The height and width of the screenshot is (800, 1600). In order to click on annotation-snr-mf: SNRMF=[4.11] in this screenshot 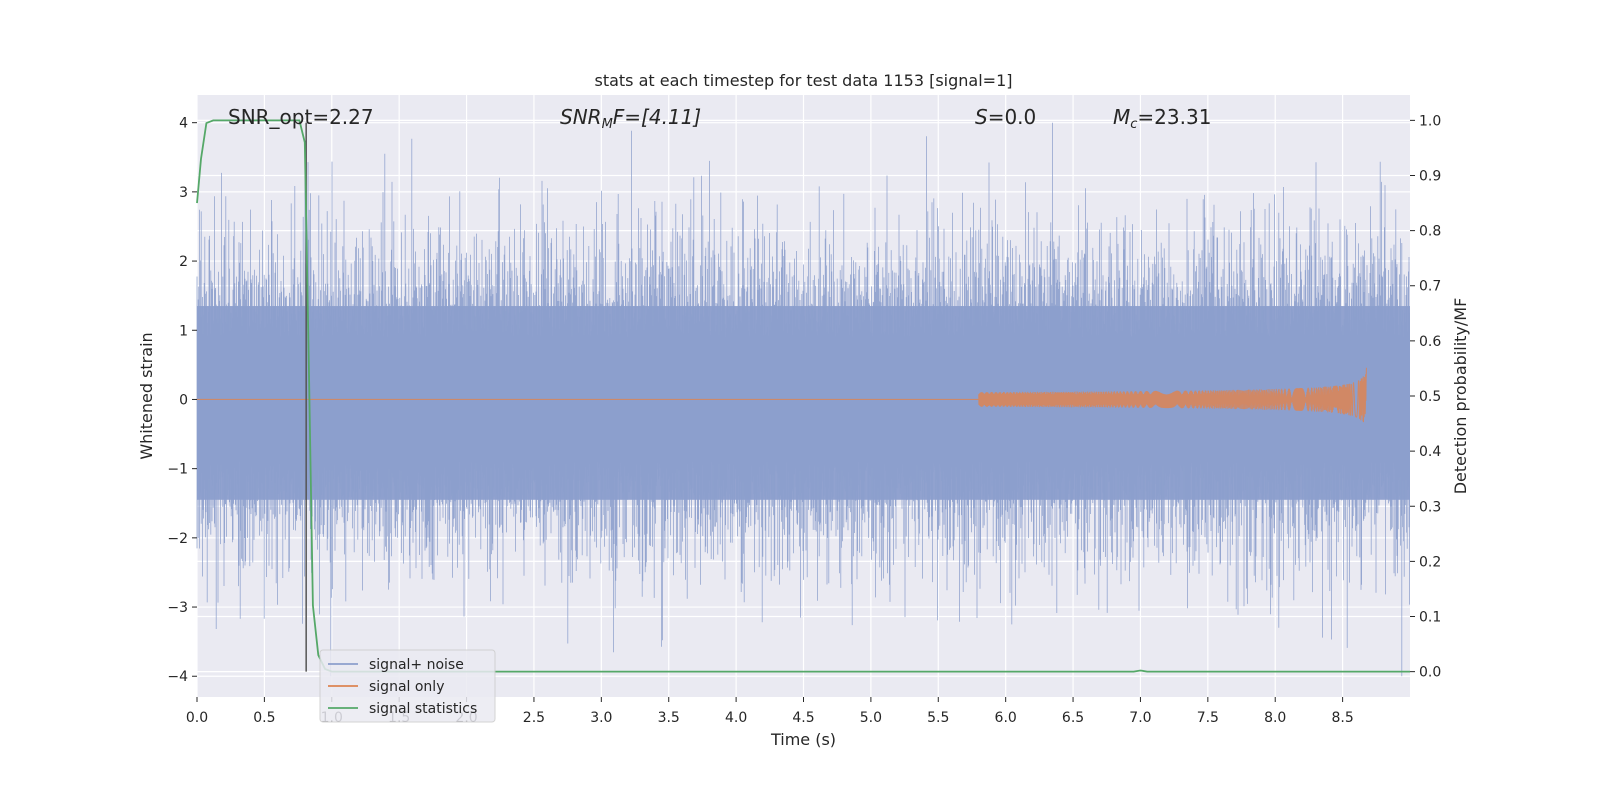, I will do `click(630, 118)`.